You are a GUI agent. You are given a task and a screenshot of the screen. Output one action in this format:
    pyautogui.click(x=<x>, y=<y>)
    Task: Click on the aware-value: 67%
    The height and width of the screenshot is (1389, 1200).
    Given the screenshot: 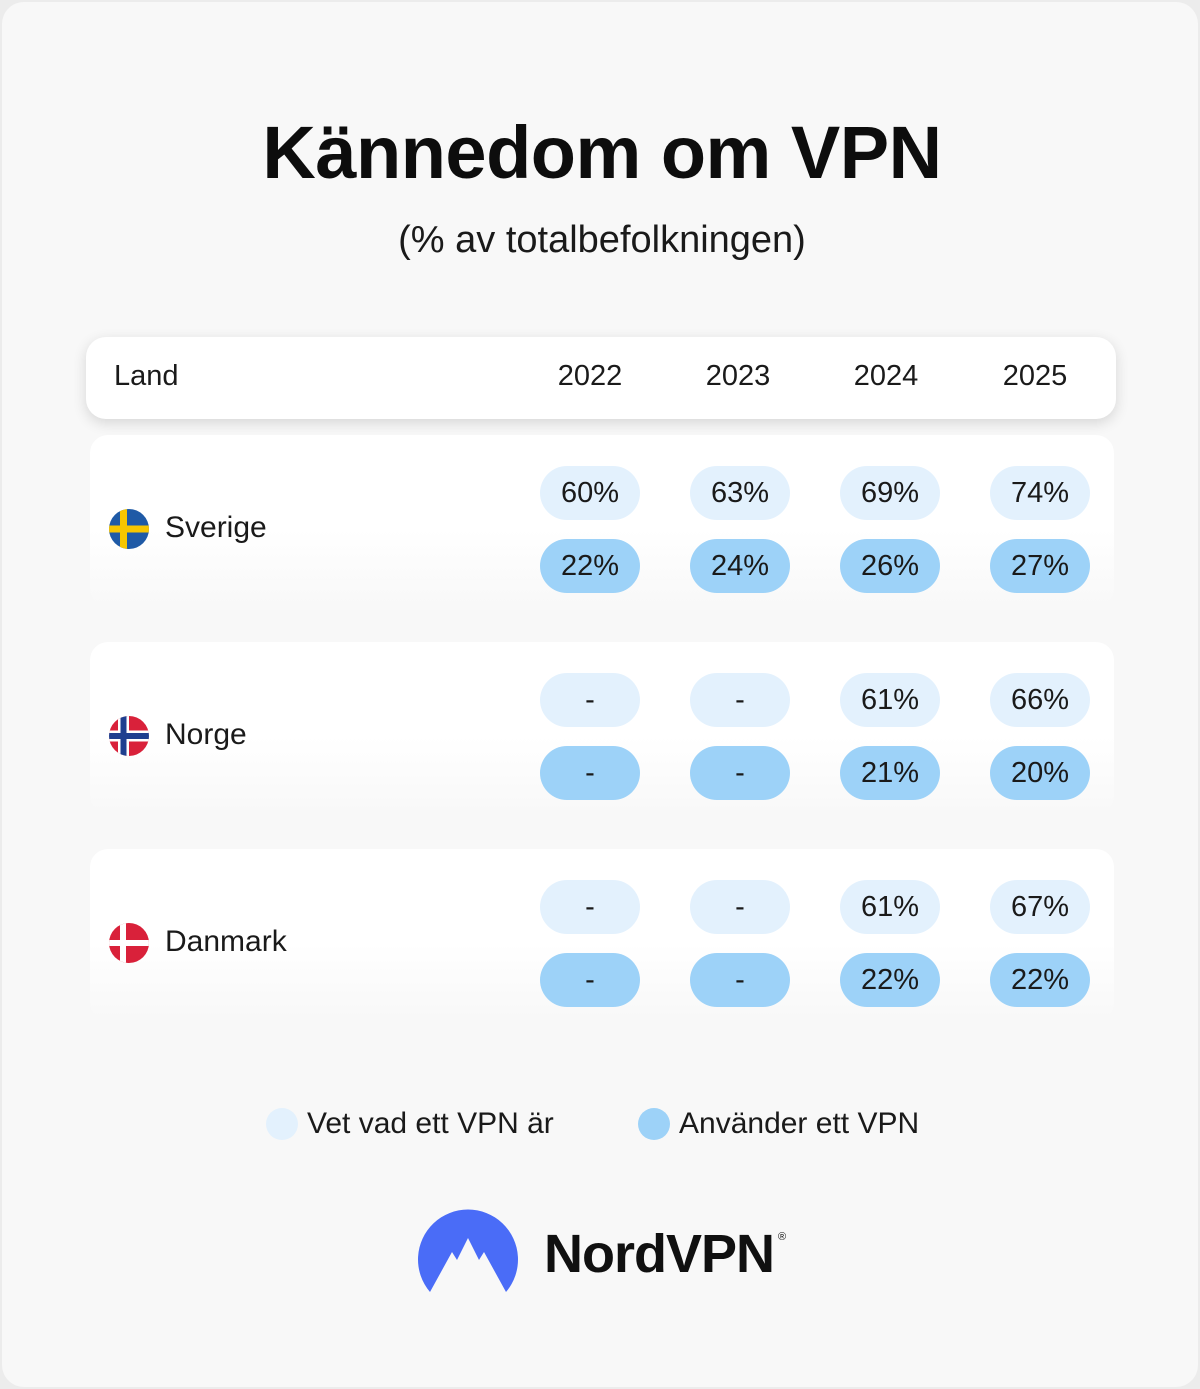 What is the action you would take?
    pyautogui.click(x=1040, y=907)
    